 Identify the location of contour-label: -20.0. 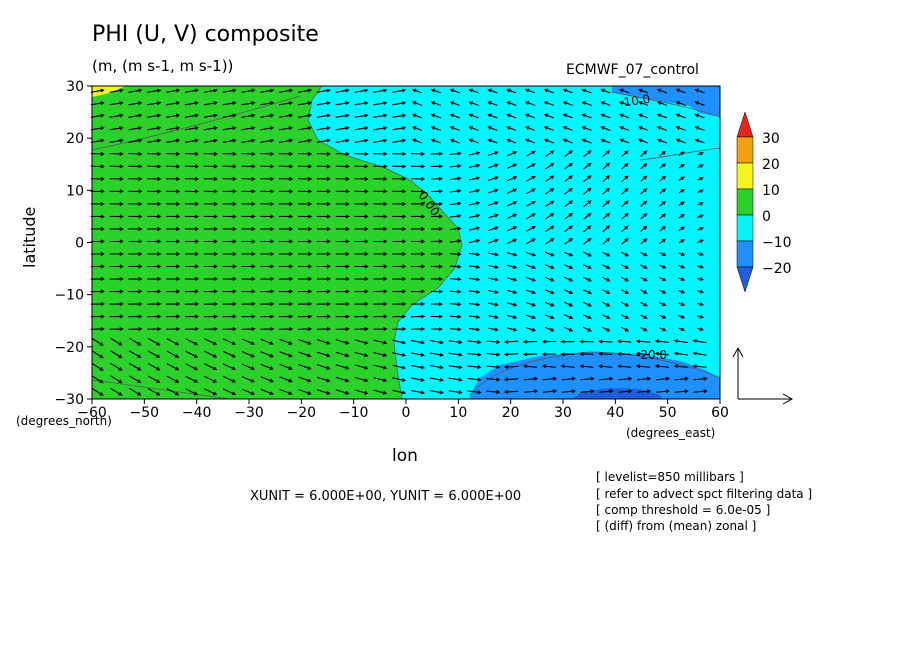
(651, 355).